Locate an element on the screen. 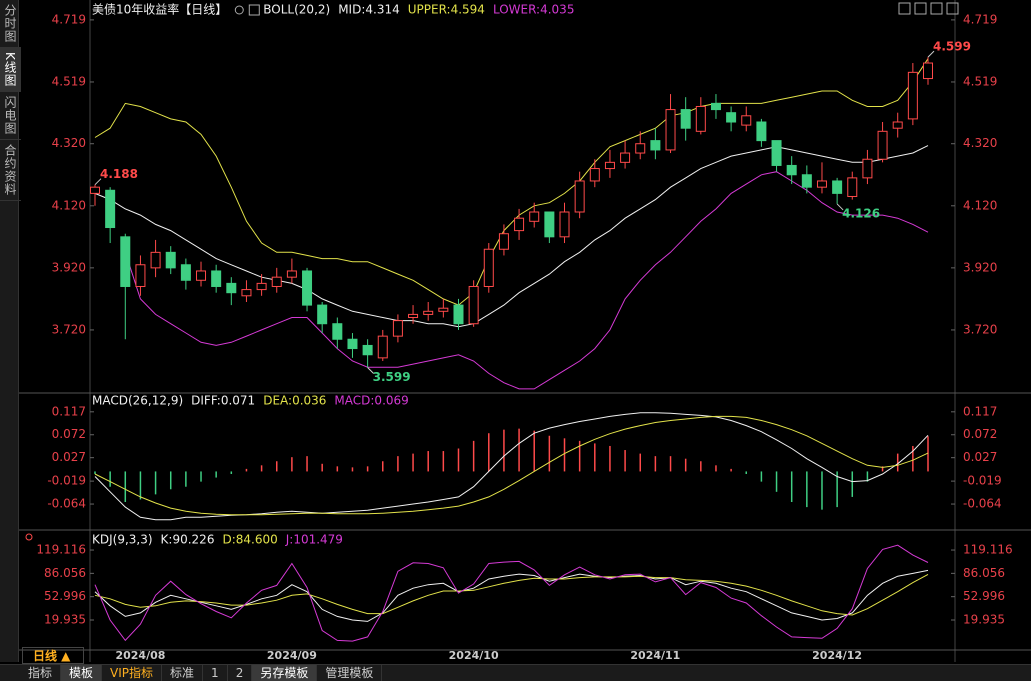  bottom-tab: 模板 is located at coordinates (82, 673).